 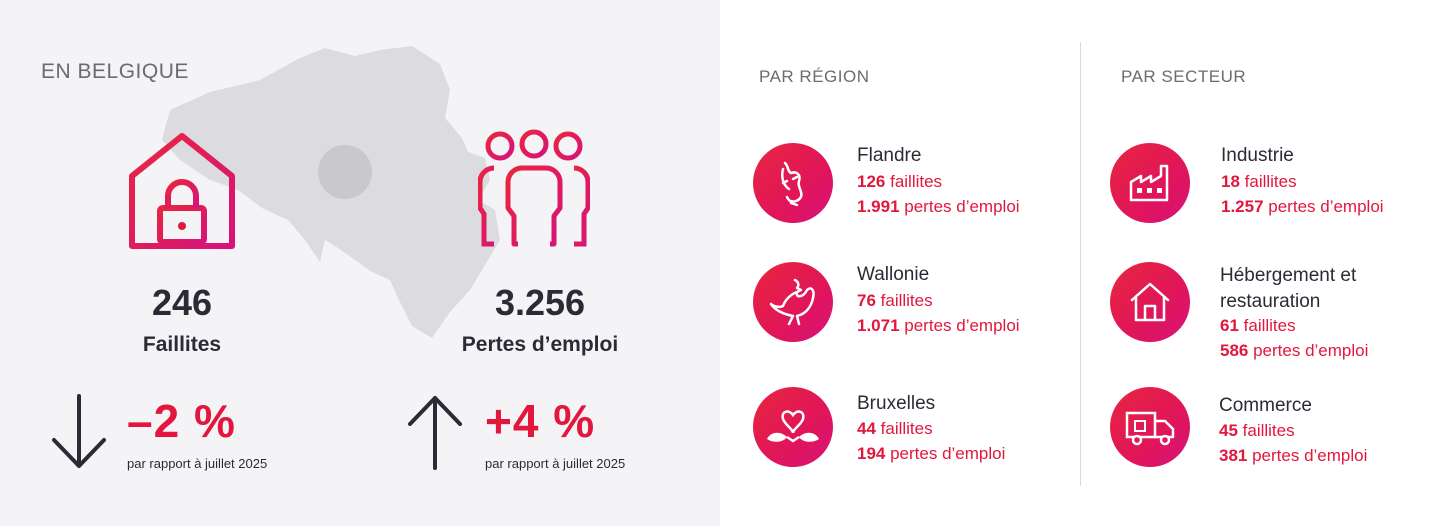 I want to click on secteur-faillites-hebergement: 61 faillites, so click(x=1258, y=325).